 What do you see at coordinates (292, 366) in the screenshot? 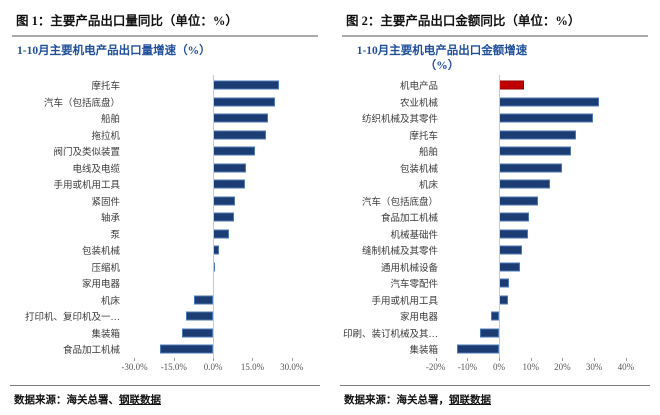
I see `axis-tick-label: 30.0%` at bounding box center [292, 366].